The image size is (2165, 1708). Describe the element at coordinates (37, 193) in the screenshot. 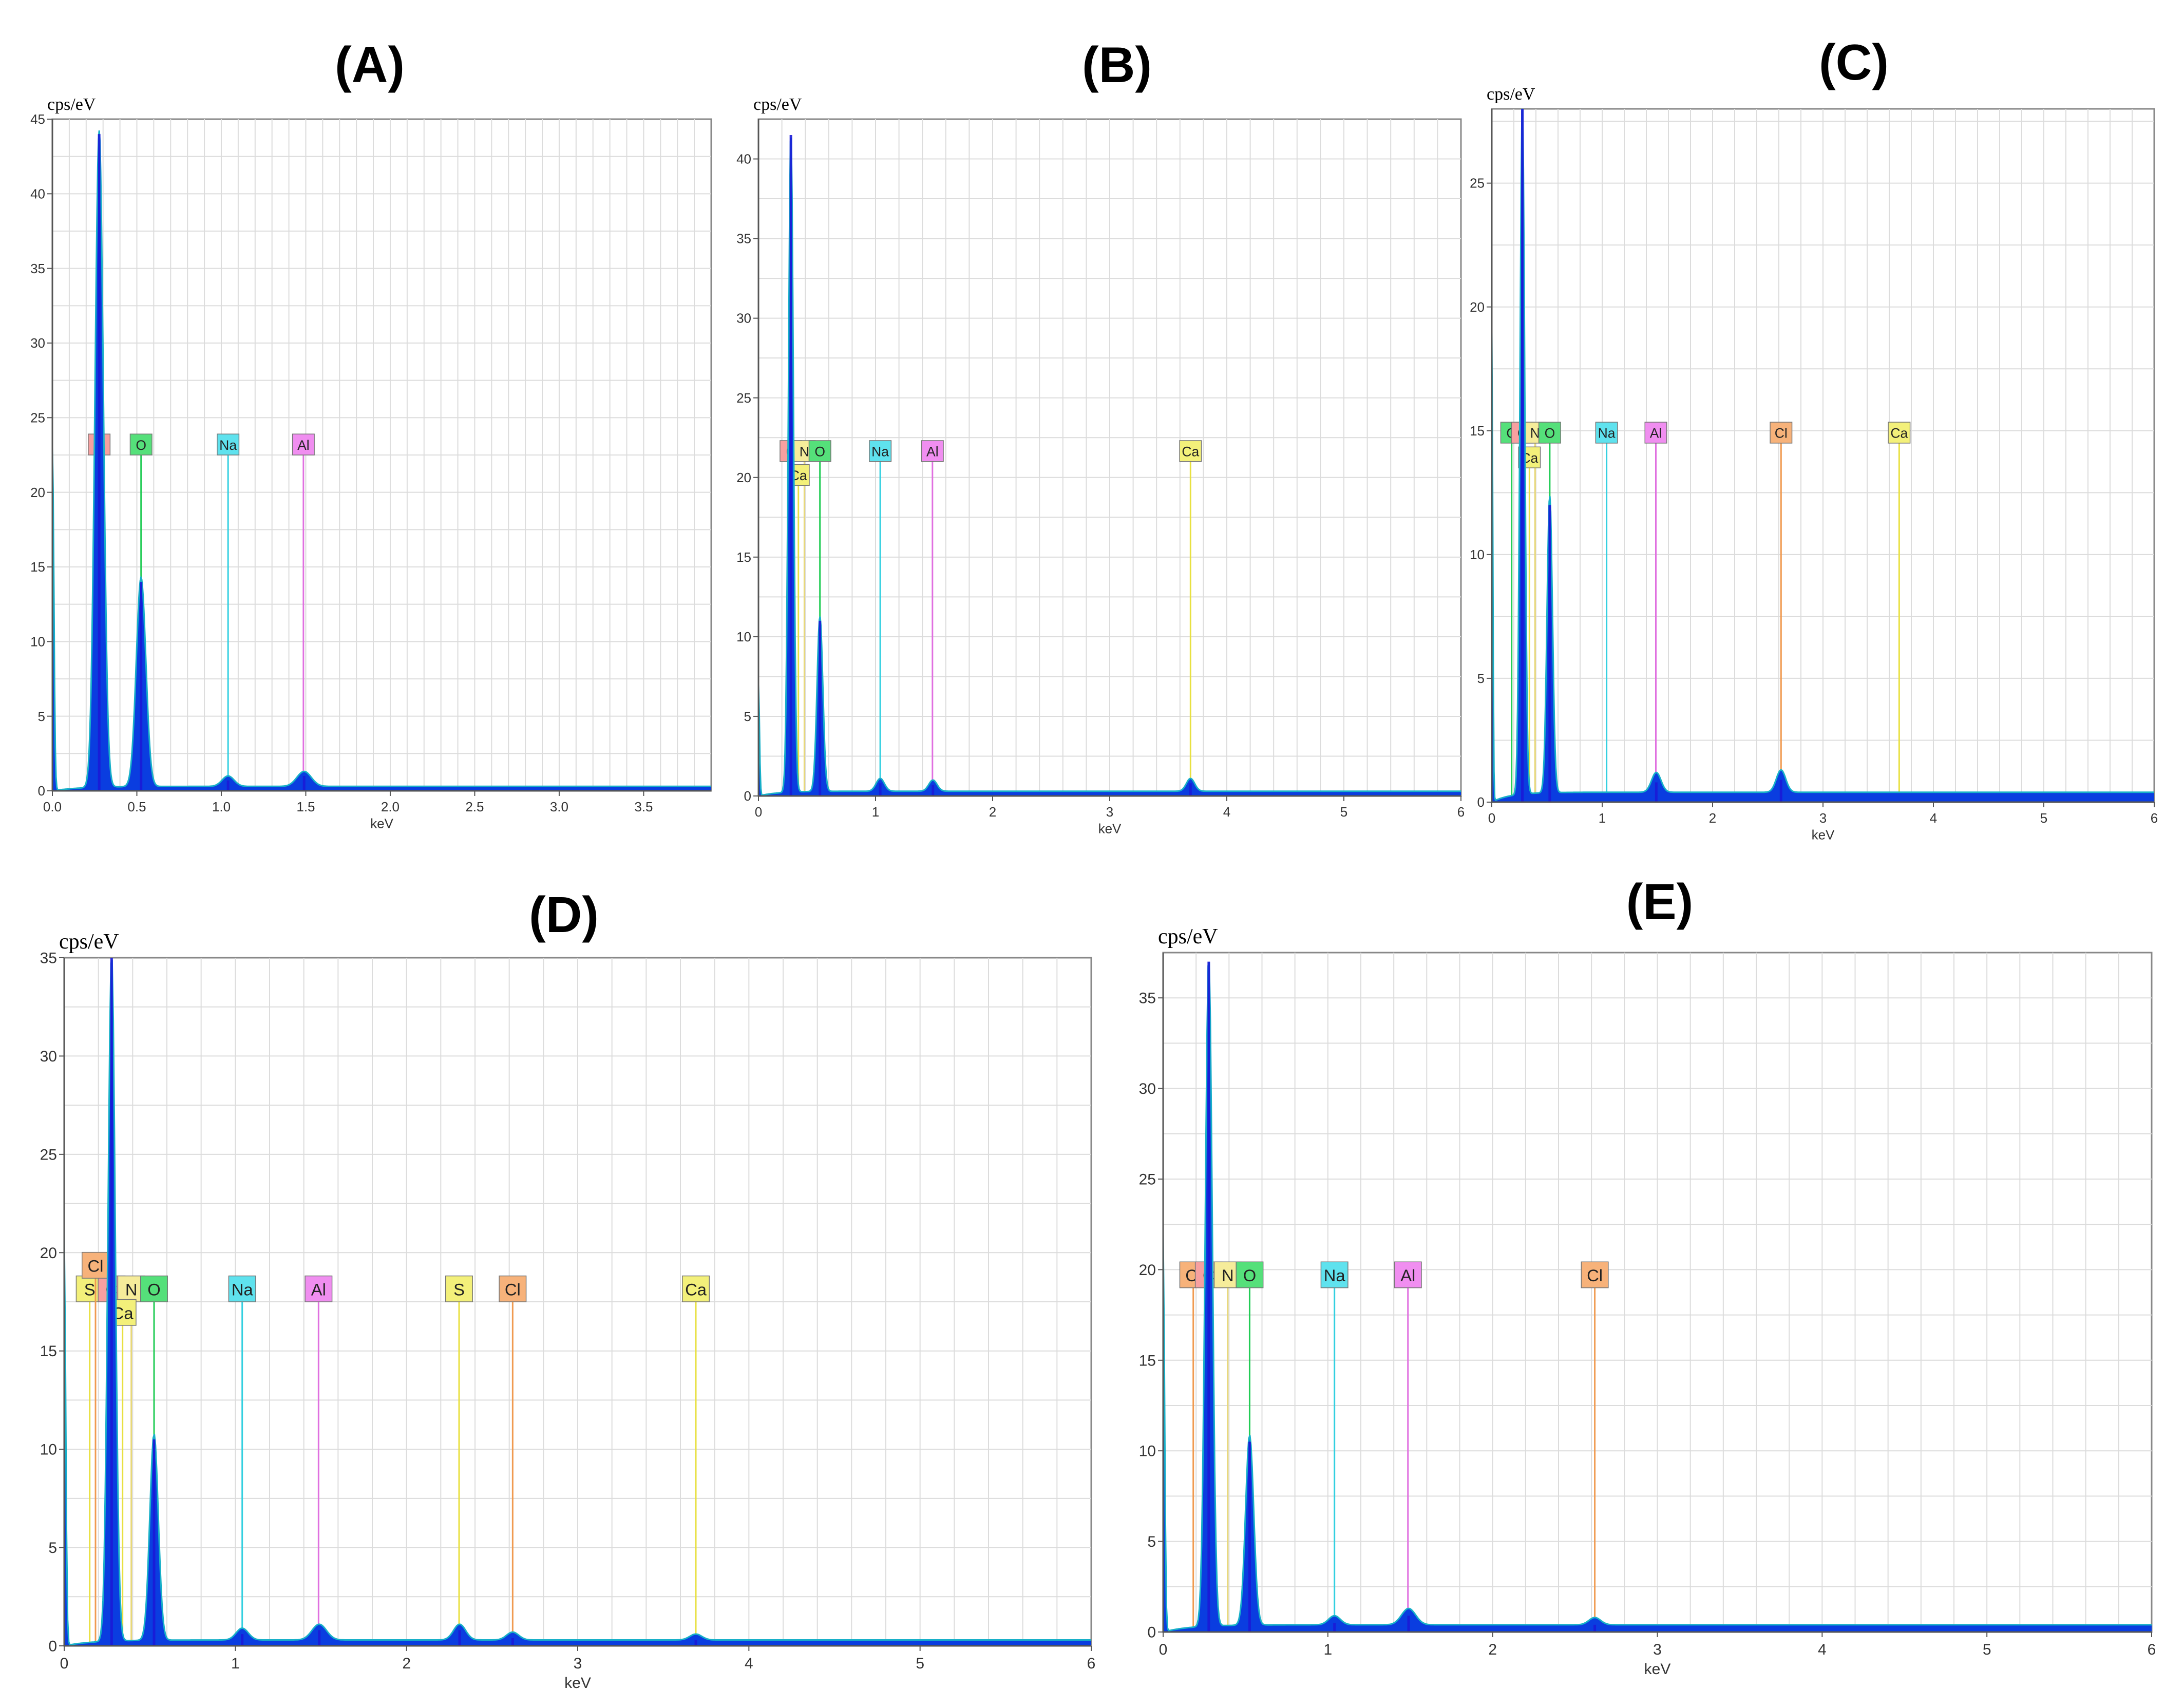

I see `y-tick-label: 40` at that location.